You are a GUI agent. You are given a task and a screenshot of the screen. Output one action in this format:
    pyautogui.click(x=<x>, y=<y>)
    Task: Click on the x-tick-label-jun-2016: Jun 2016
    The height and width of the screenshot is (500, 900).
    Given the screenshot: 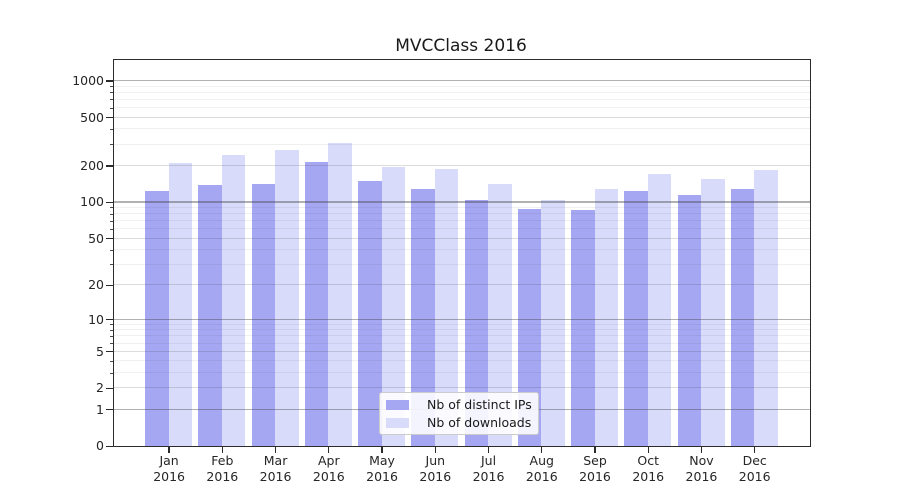 What is the action you would take?
    pyautogui.click(x=435, y=468)
    